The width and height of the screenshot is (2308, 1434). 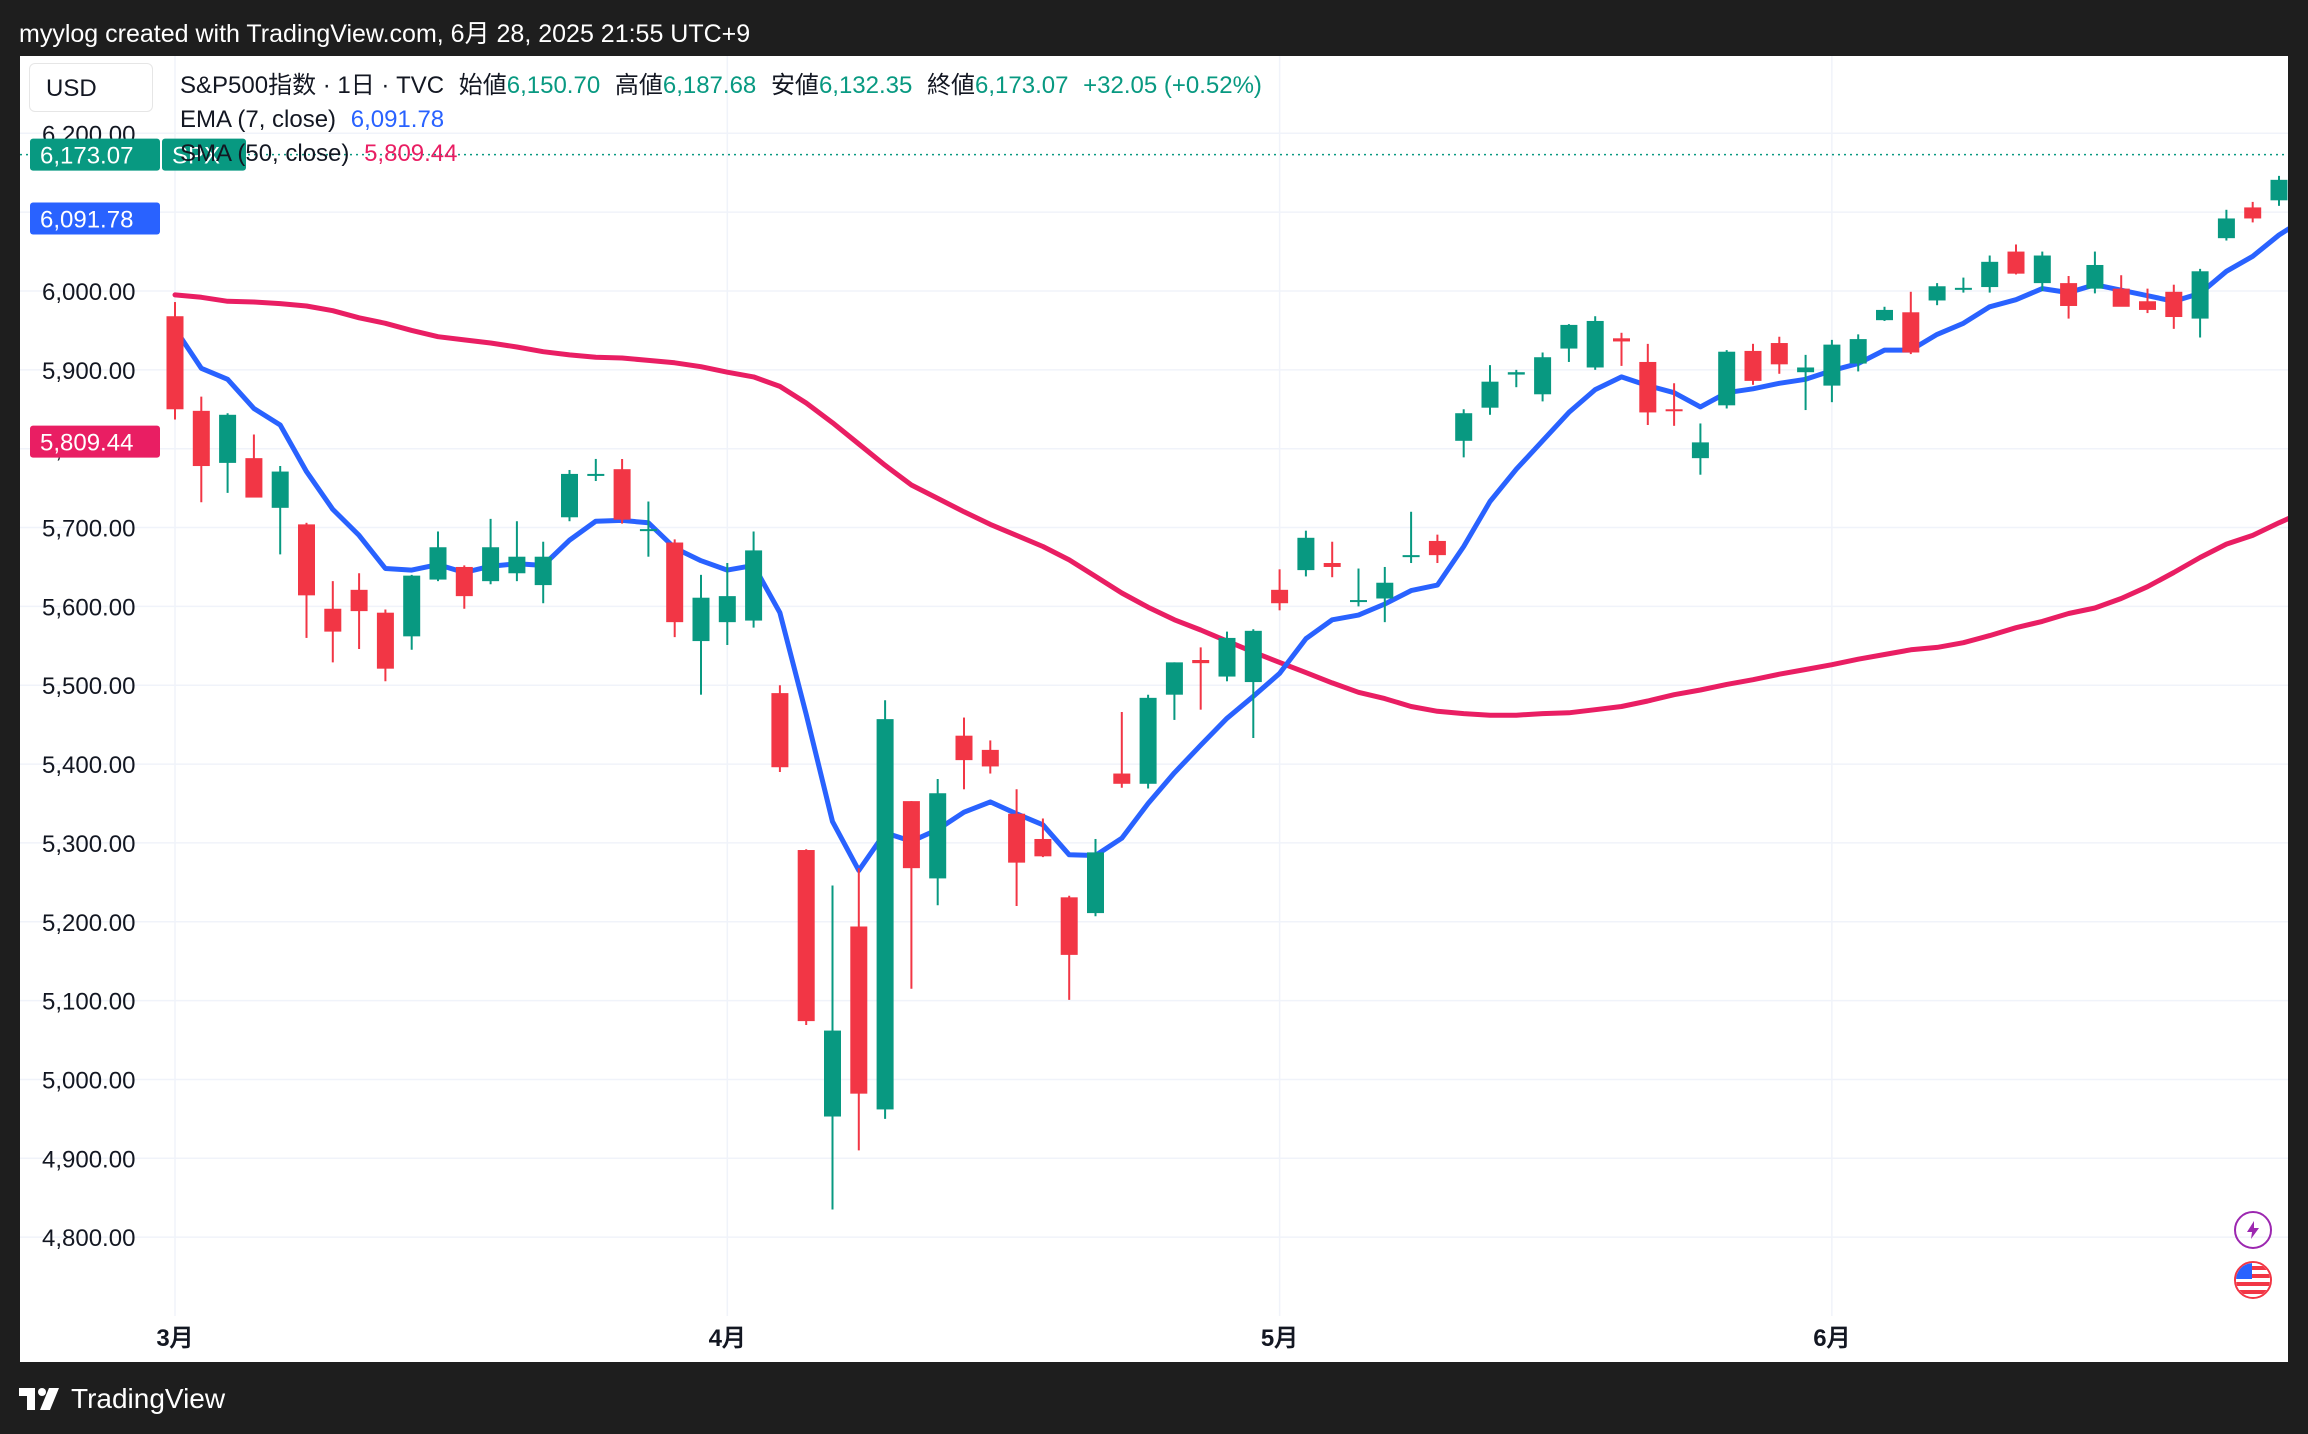 What do you see at coordinates (312, 85) in the screenshot?
I see `symbol-info: S&P500指数 · 1日 · TVC` at bounding box center [312, 85].